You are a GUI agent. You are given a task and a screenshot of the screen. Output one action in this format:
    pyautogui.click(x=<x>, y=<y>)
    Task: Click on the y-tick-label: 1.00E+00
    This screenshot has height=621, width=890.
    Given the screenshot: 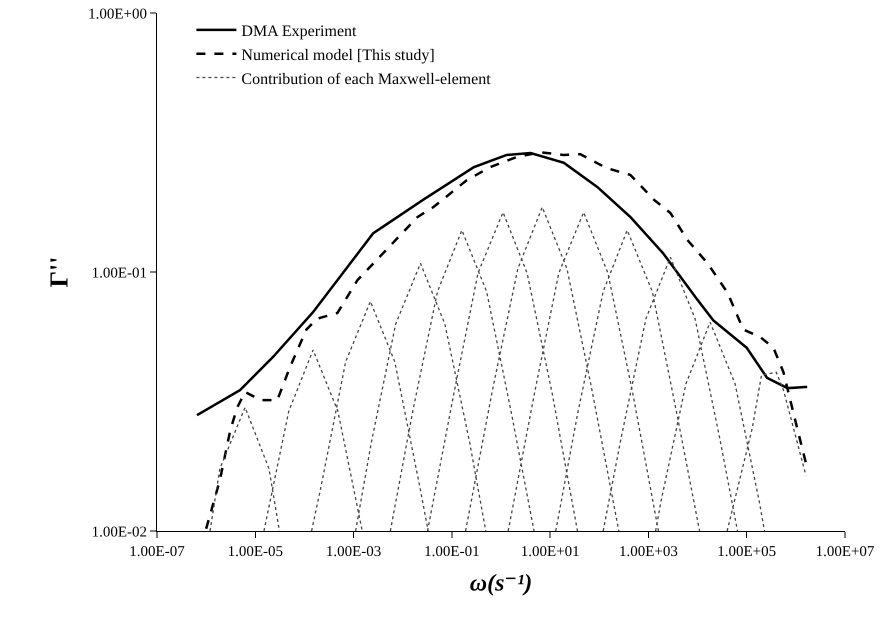 What is the action you would take?
    pyautogui.click(x=117, y=14)
    